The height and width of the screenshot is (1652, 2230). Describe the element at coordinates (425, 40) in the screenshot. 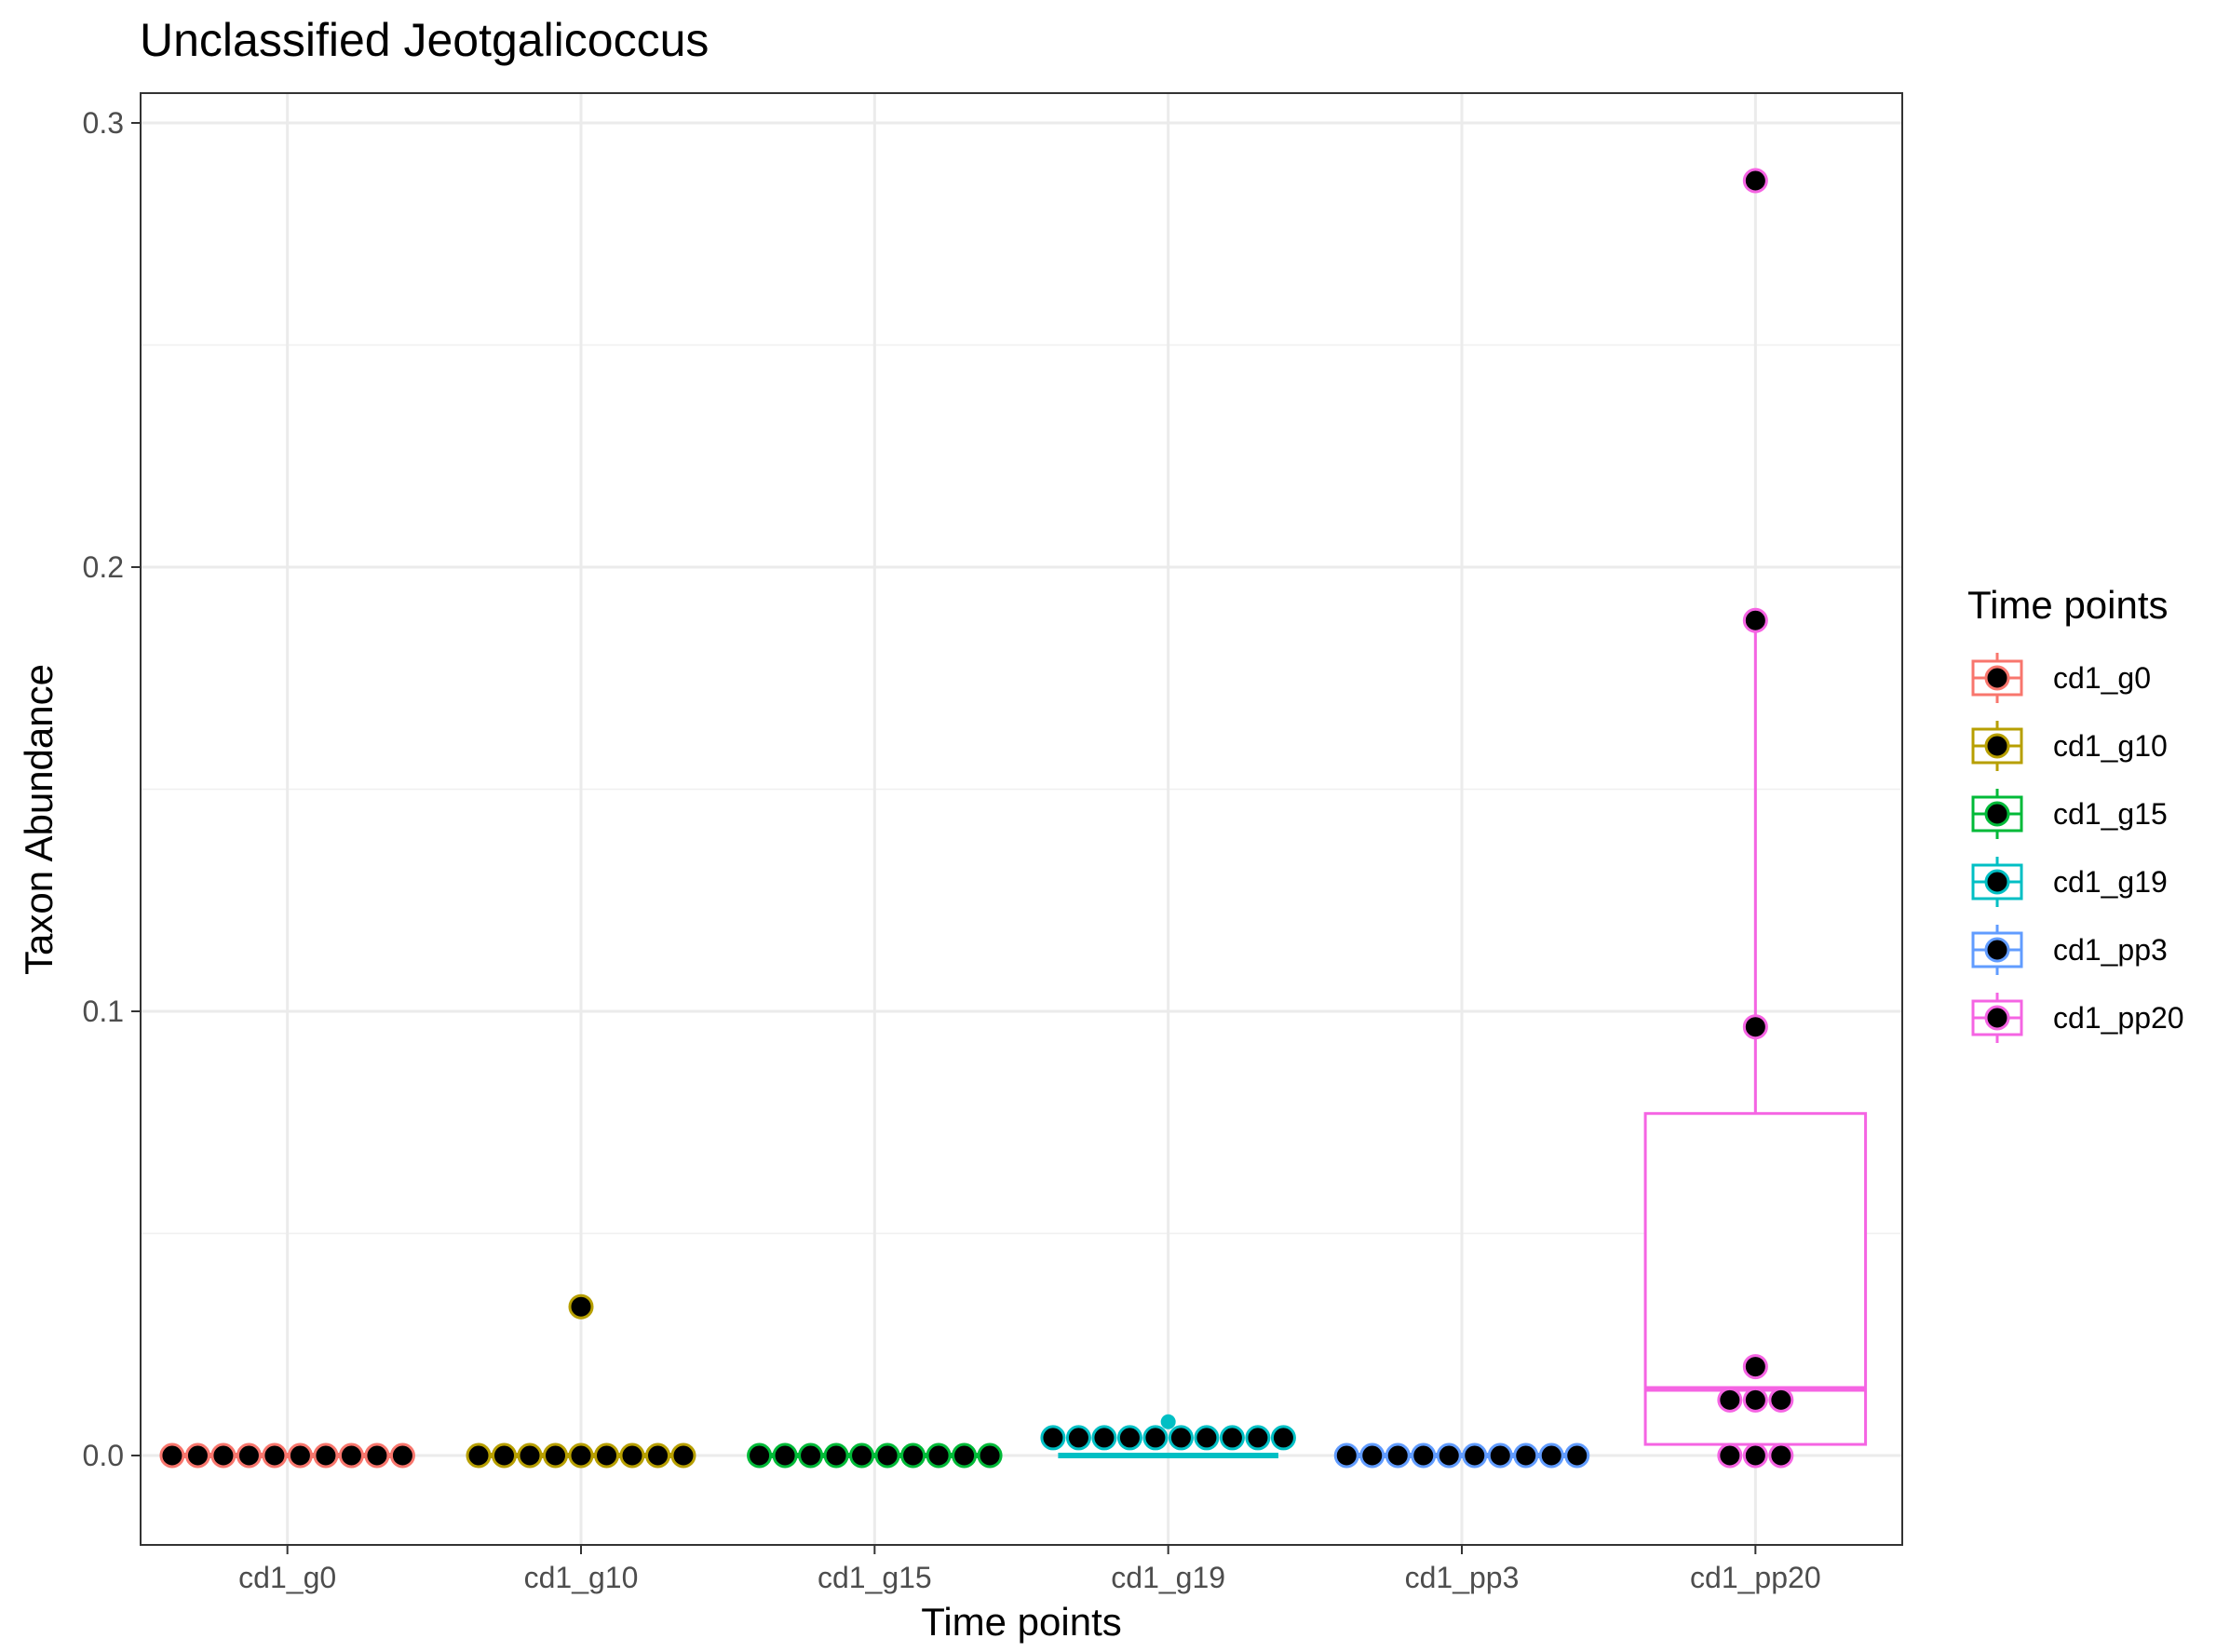

I see `chart-title: Unclassified Jeotgalicoccus` at that location.